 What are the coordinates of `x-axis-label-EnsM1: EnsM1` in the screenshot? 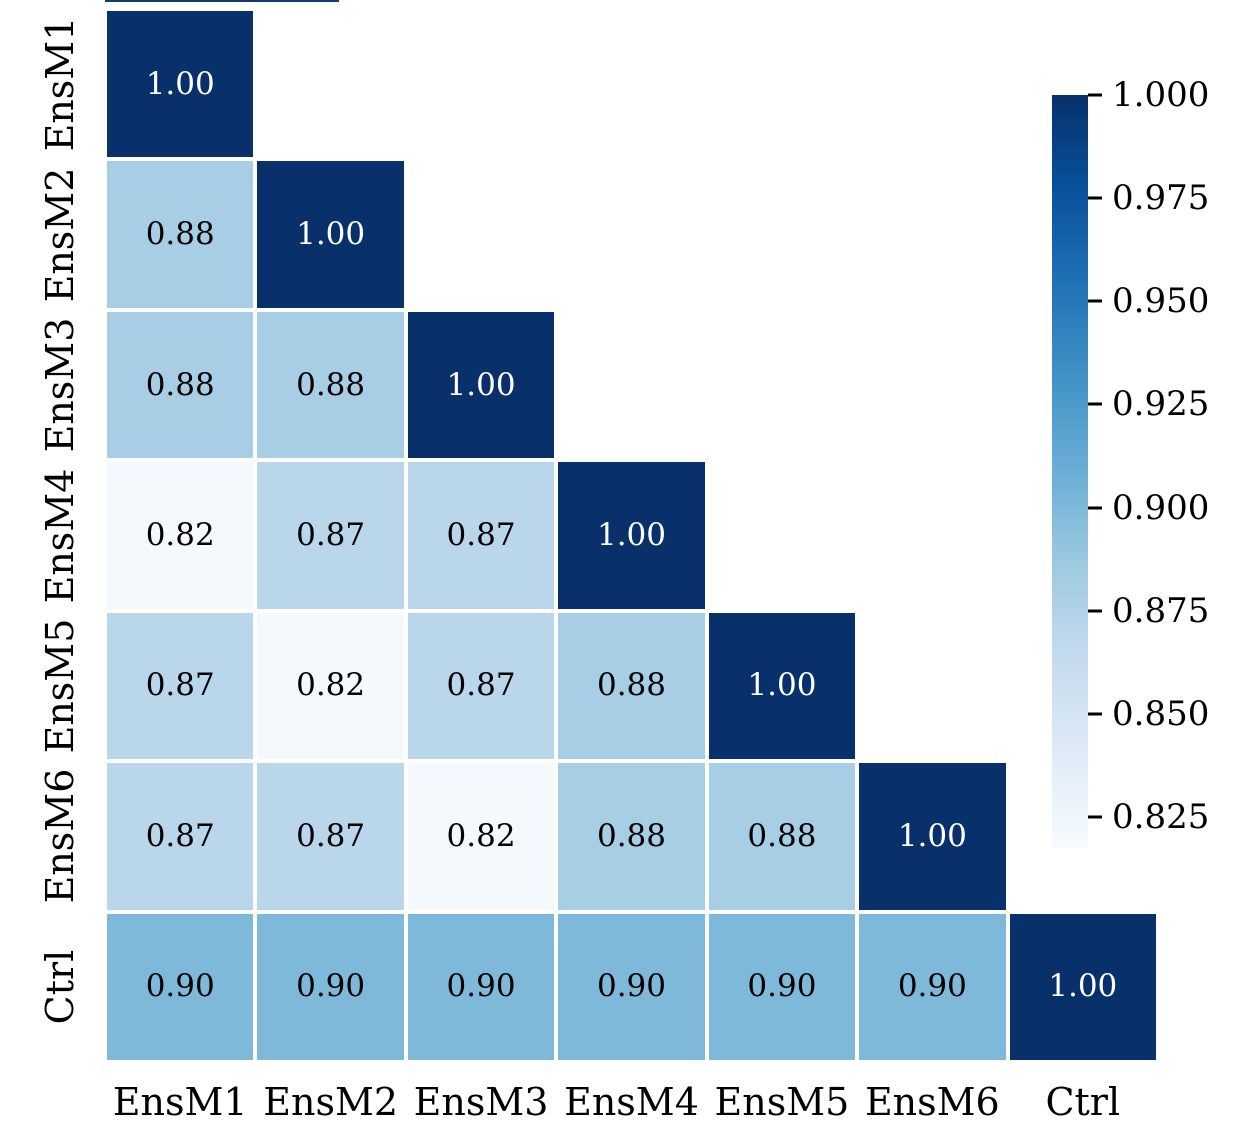 It's located at (180, 1102).